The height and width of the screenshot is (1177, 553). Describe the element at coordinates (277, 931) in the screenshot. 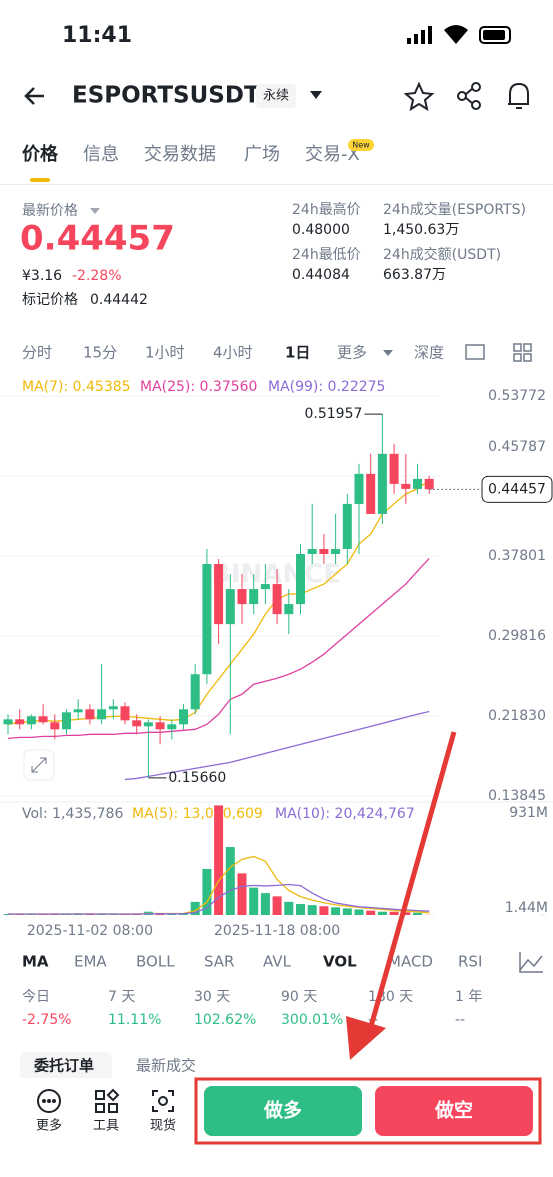

I see `x-tick-label: 2025-11-18 08:00` at that location.